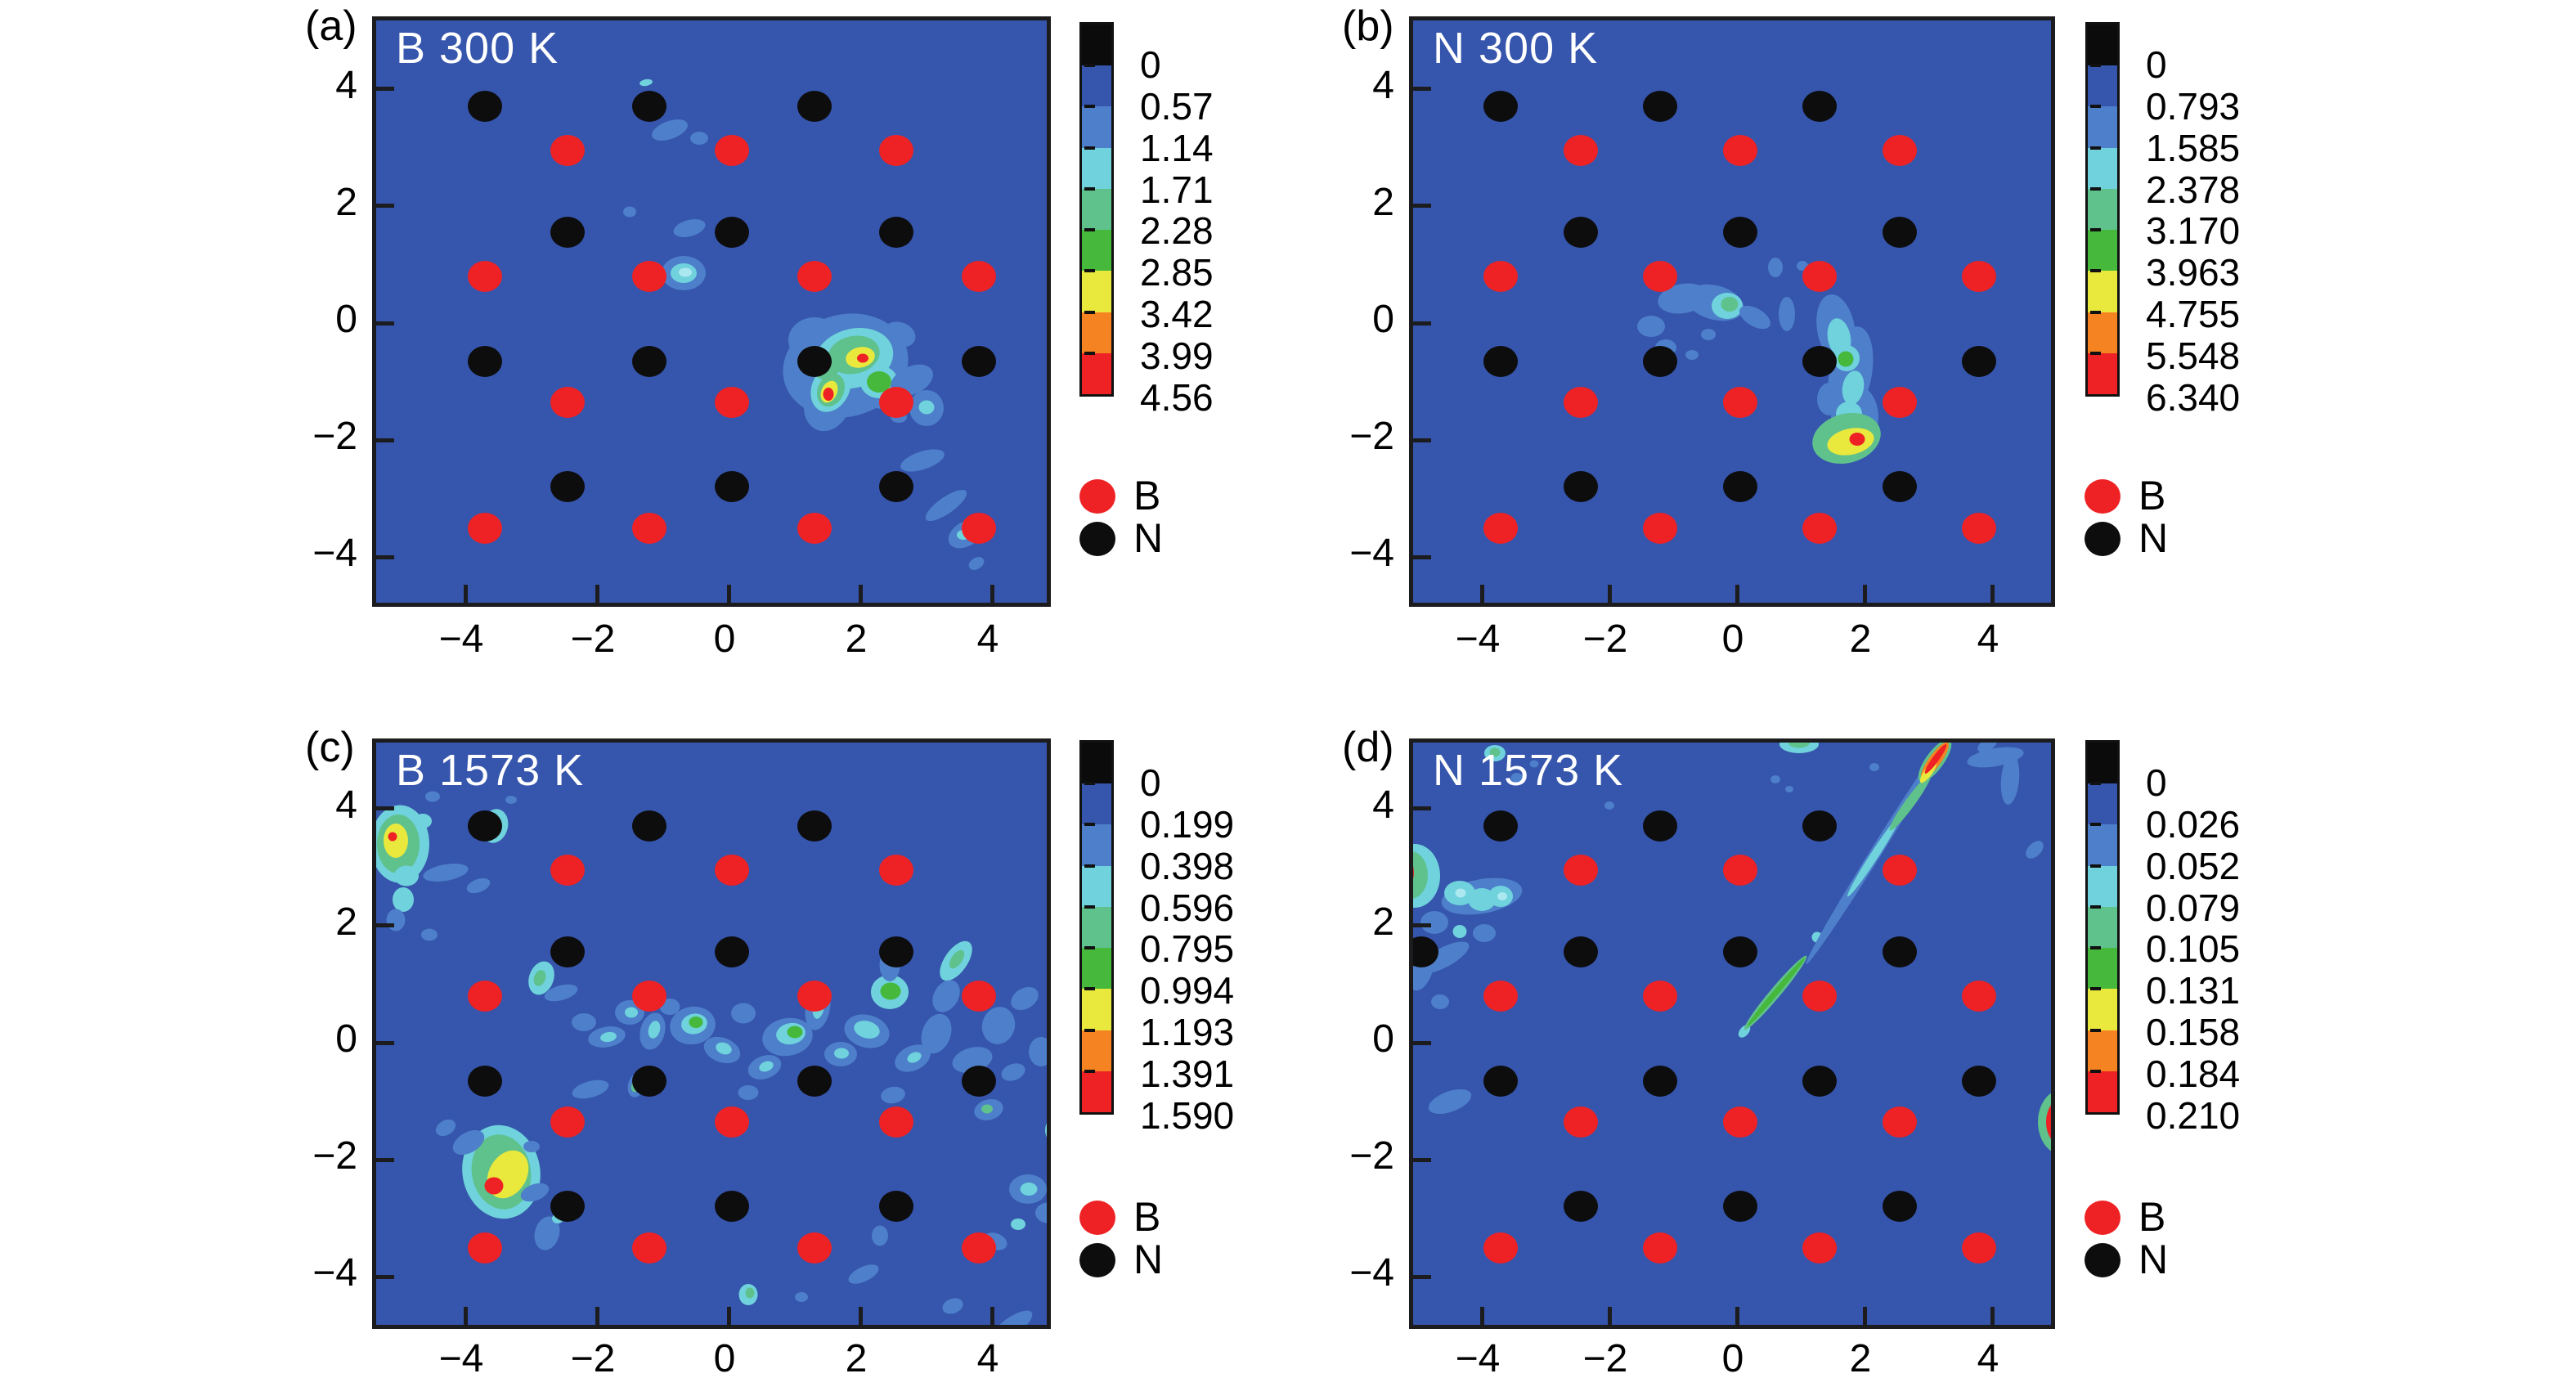 Image resolution: width=2576 pixels, height=1378 pixels. I want to click on colorbar-label: 0.184, so click(2193, 1074).